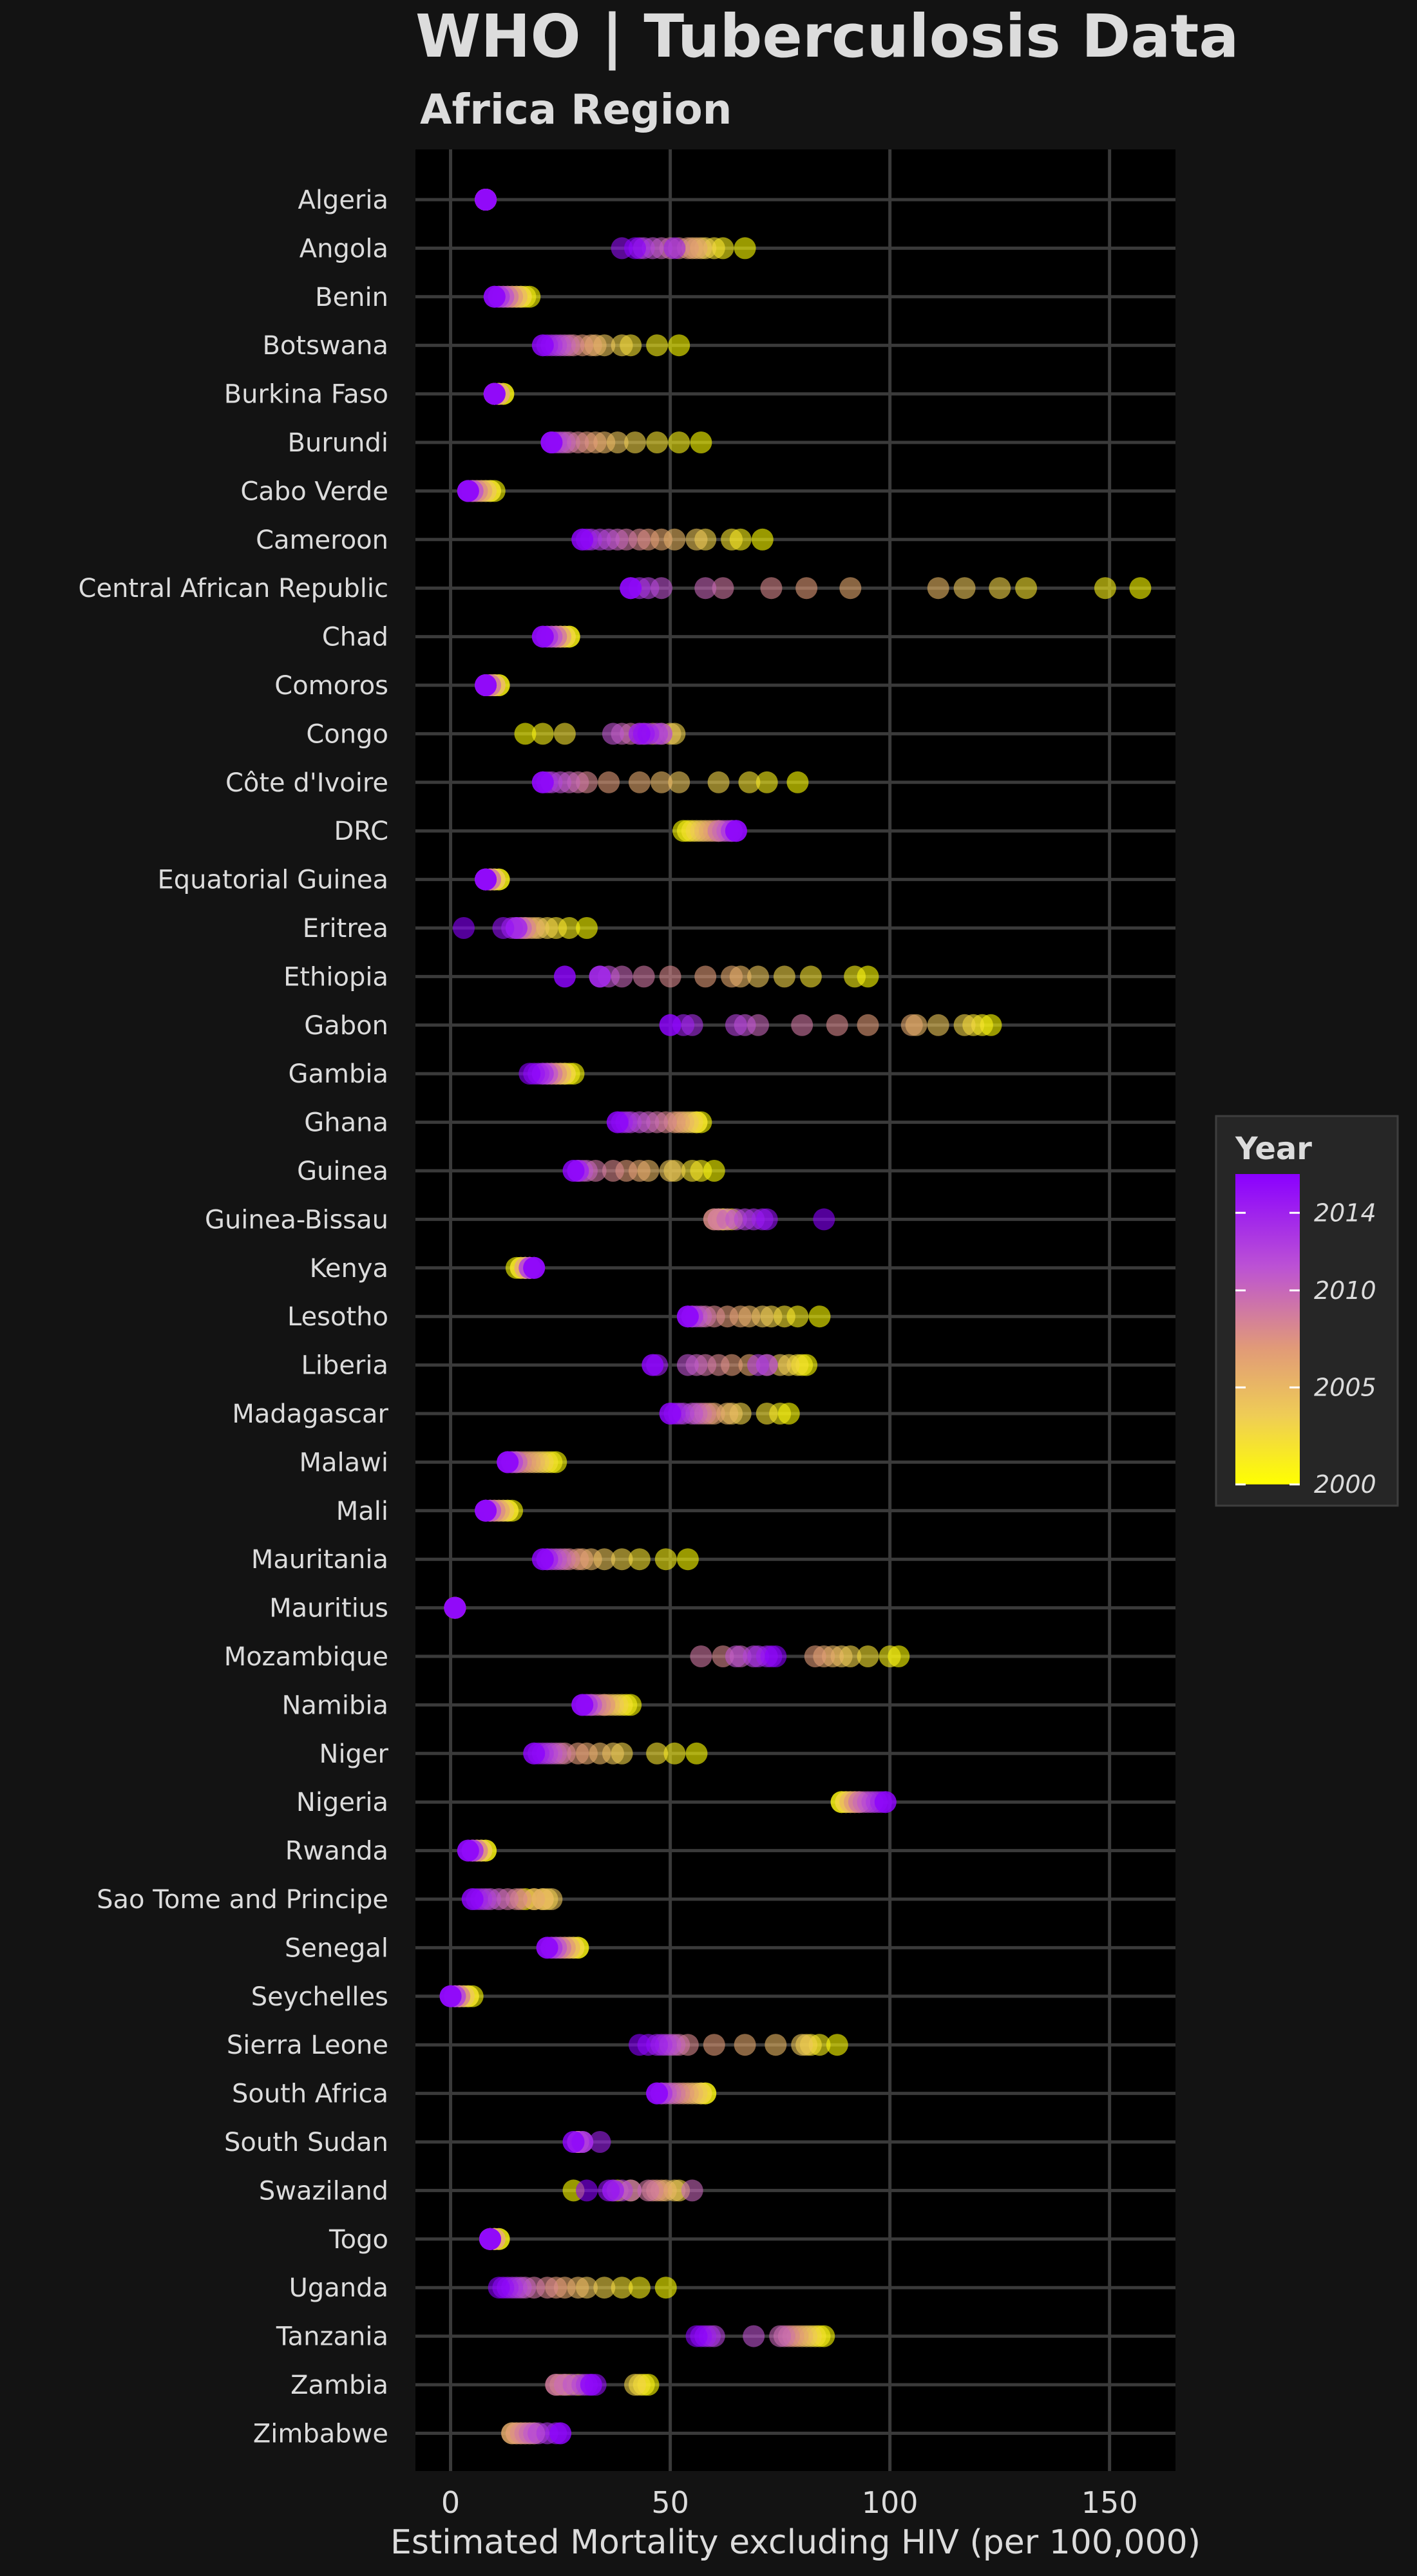 The height and width of the screenshot is (2576, 1417). What do you see at coordinates (1273, 1149) in the screenshot?
I see `legend-title: Year` at bounding box center [1273, 1149].